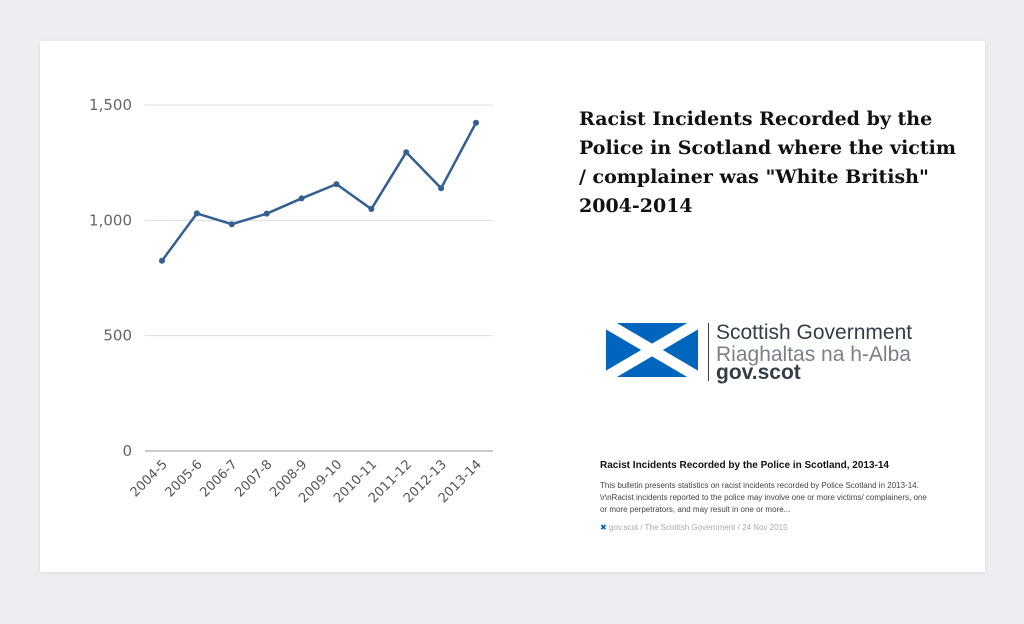 Image resolution: width=1024 pixels, height=624 pixels. What do you see at coordinates (110, 220) in the screenshot?
I see `y-tick-label: 1,000` at bounding box center [110, 220].